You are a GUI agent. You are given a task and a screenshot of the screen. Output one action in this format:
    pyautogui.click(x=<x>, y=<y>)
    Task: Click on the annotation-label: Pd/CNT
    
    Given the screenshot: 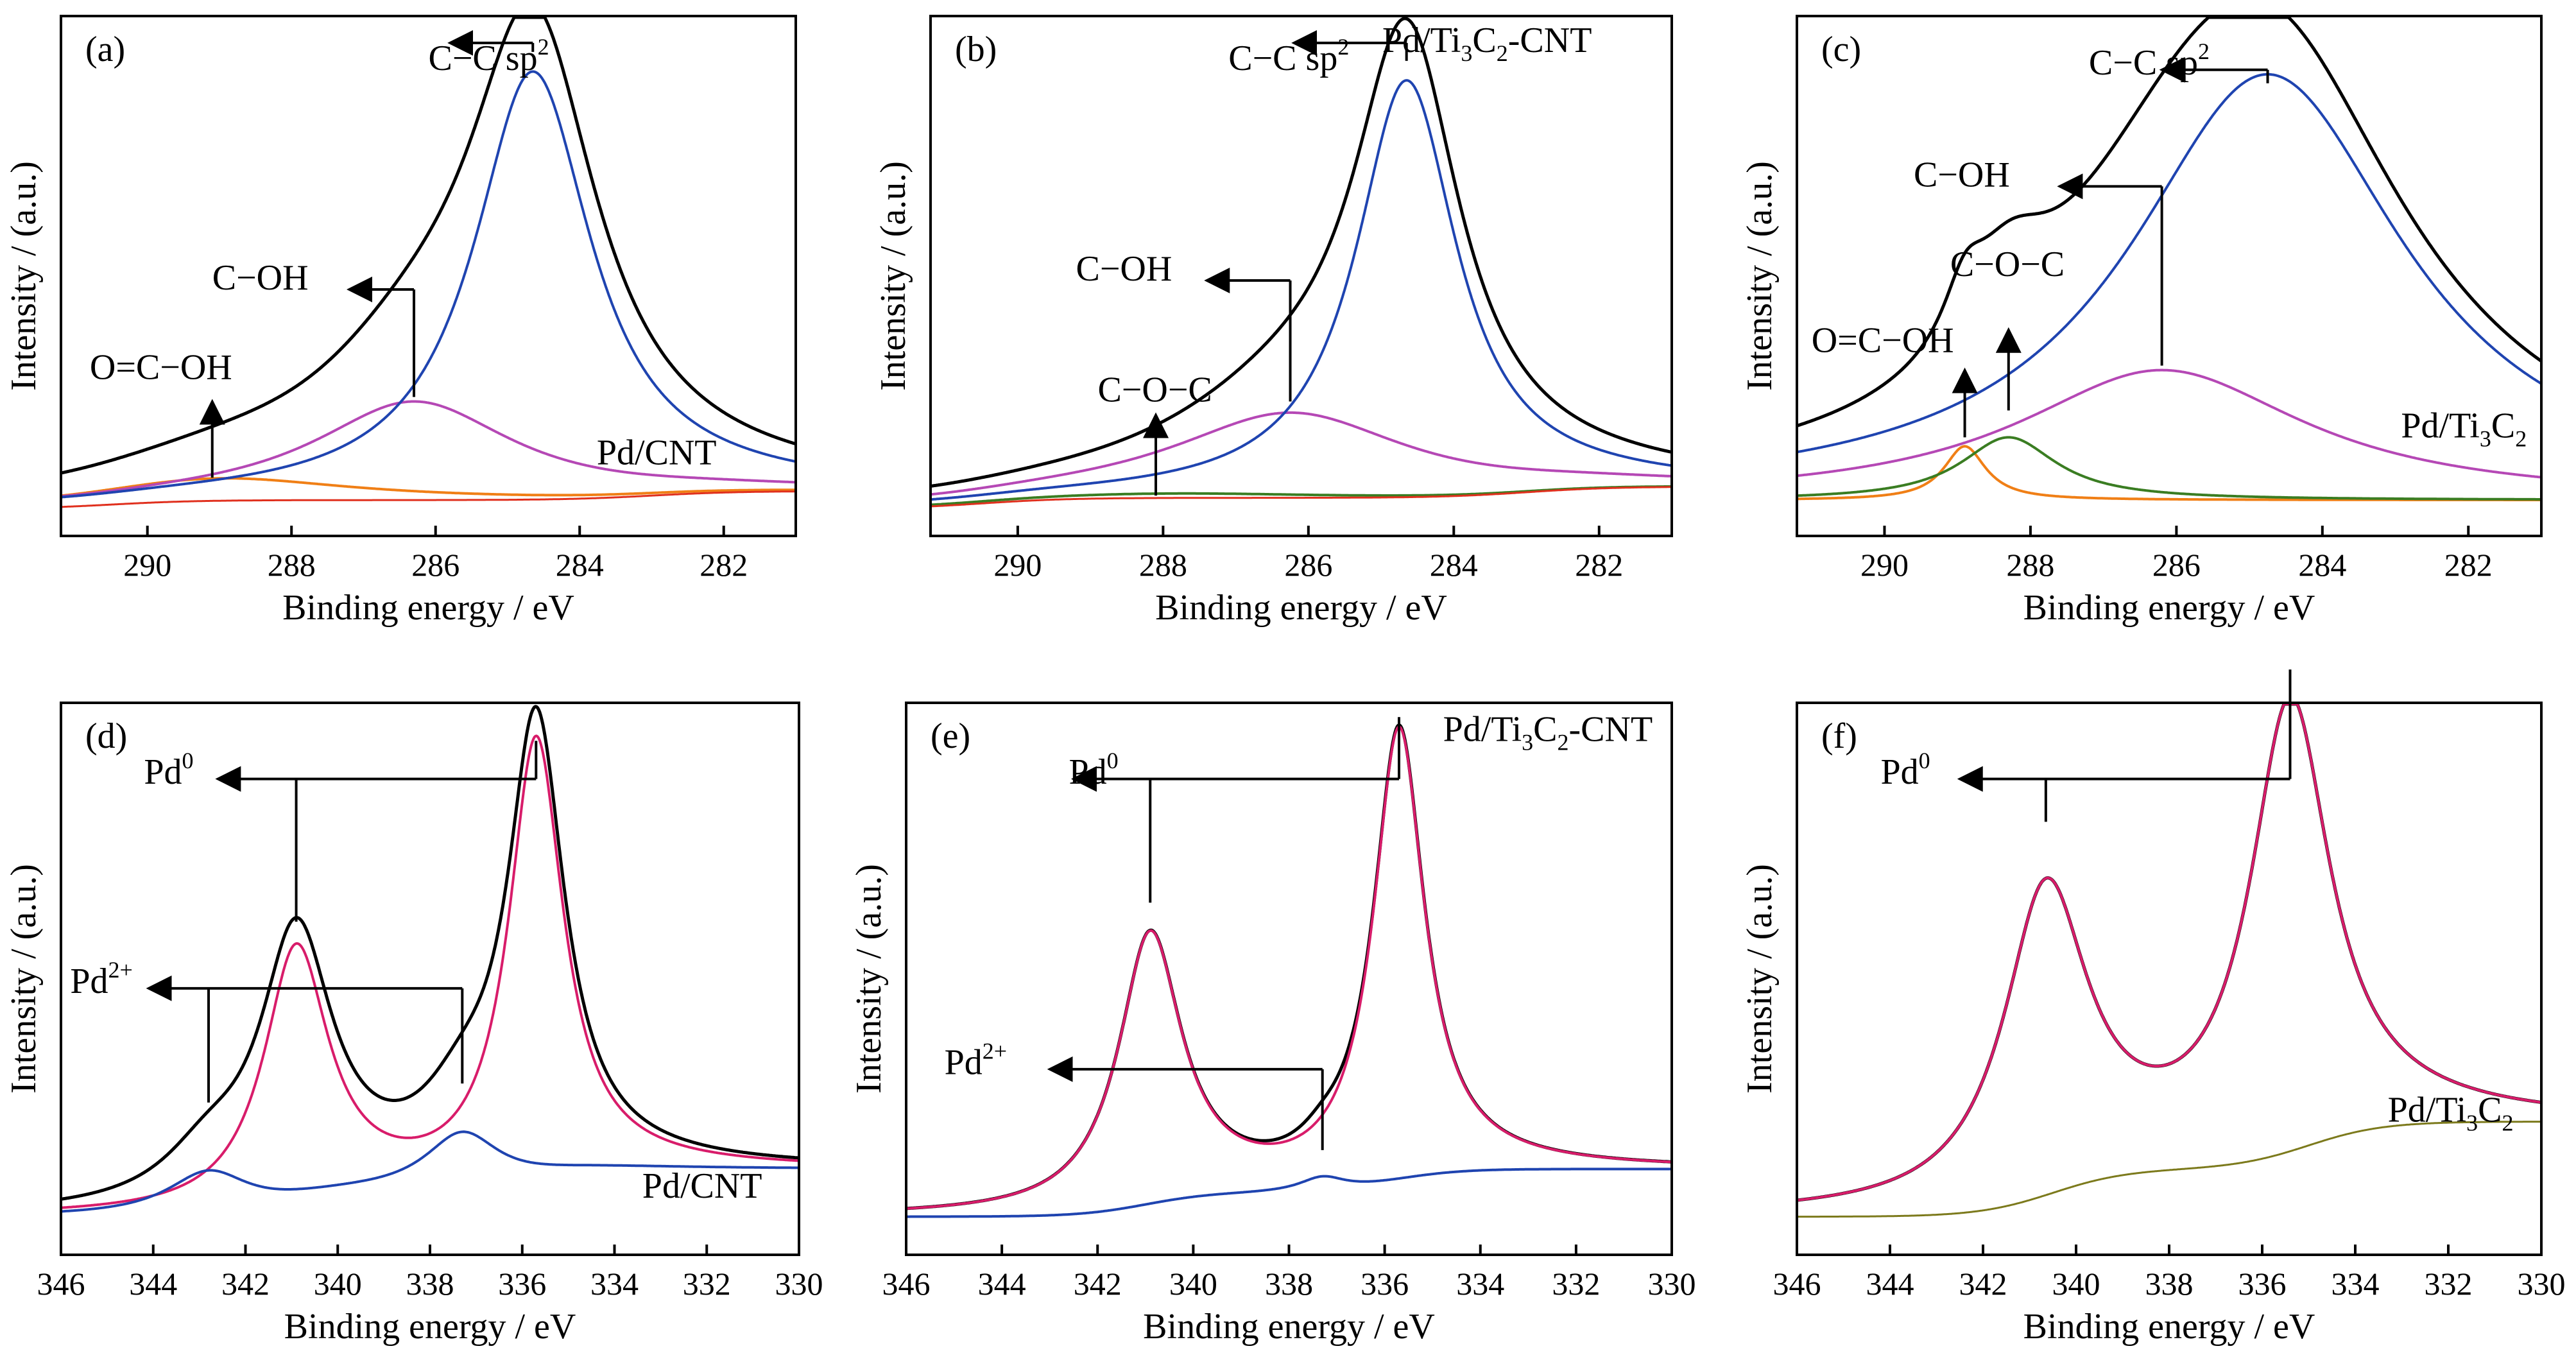 What is the action you would take?
    pyautogui.click(x=702, y=1186)
    